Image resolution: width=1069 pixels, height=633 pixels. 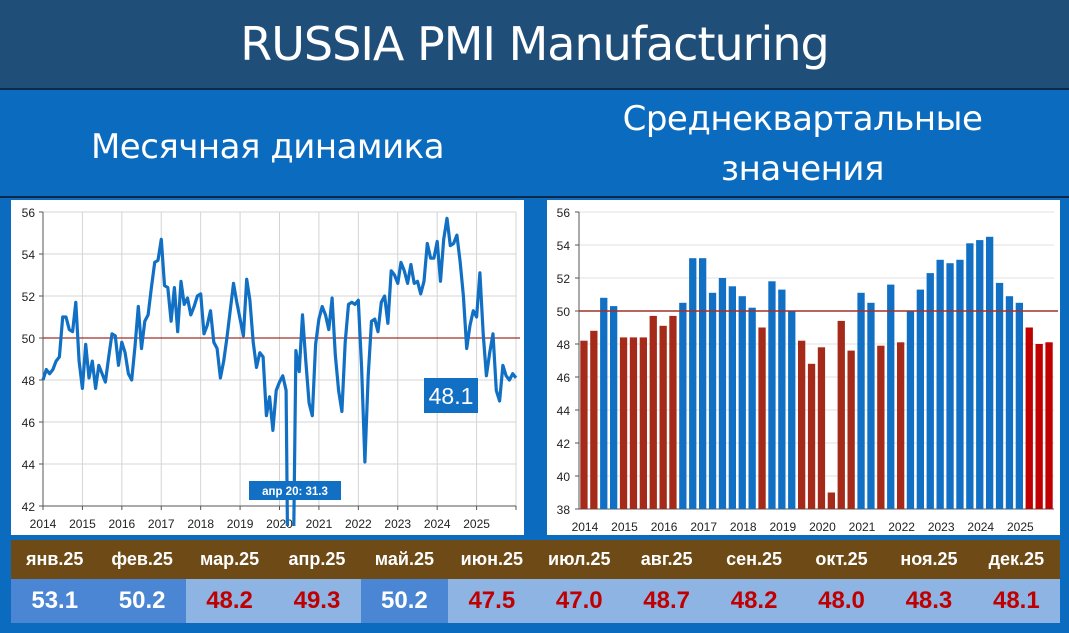 What do you see at coordinates (980, 527) in the screenshot?
I see `x-tick-label: 2024` at bounding box center [980, 527].